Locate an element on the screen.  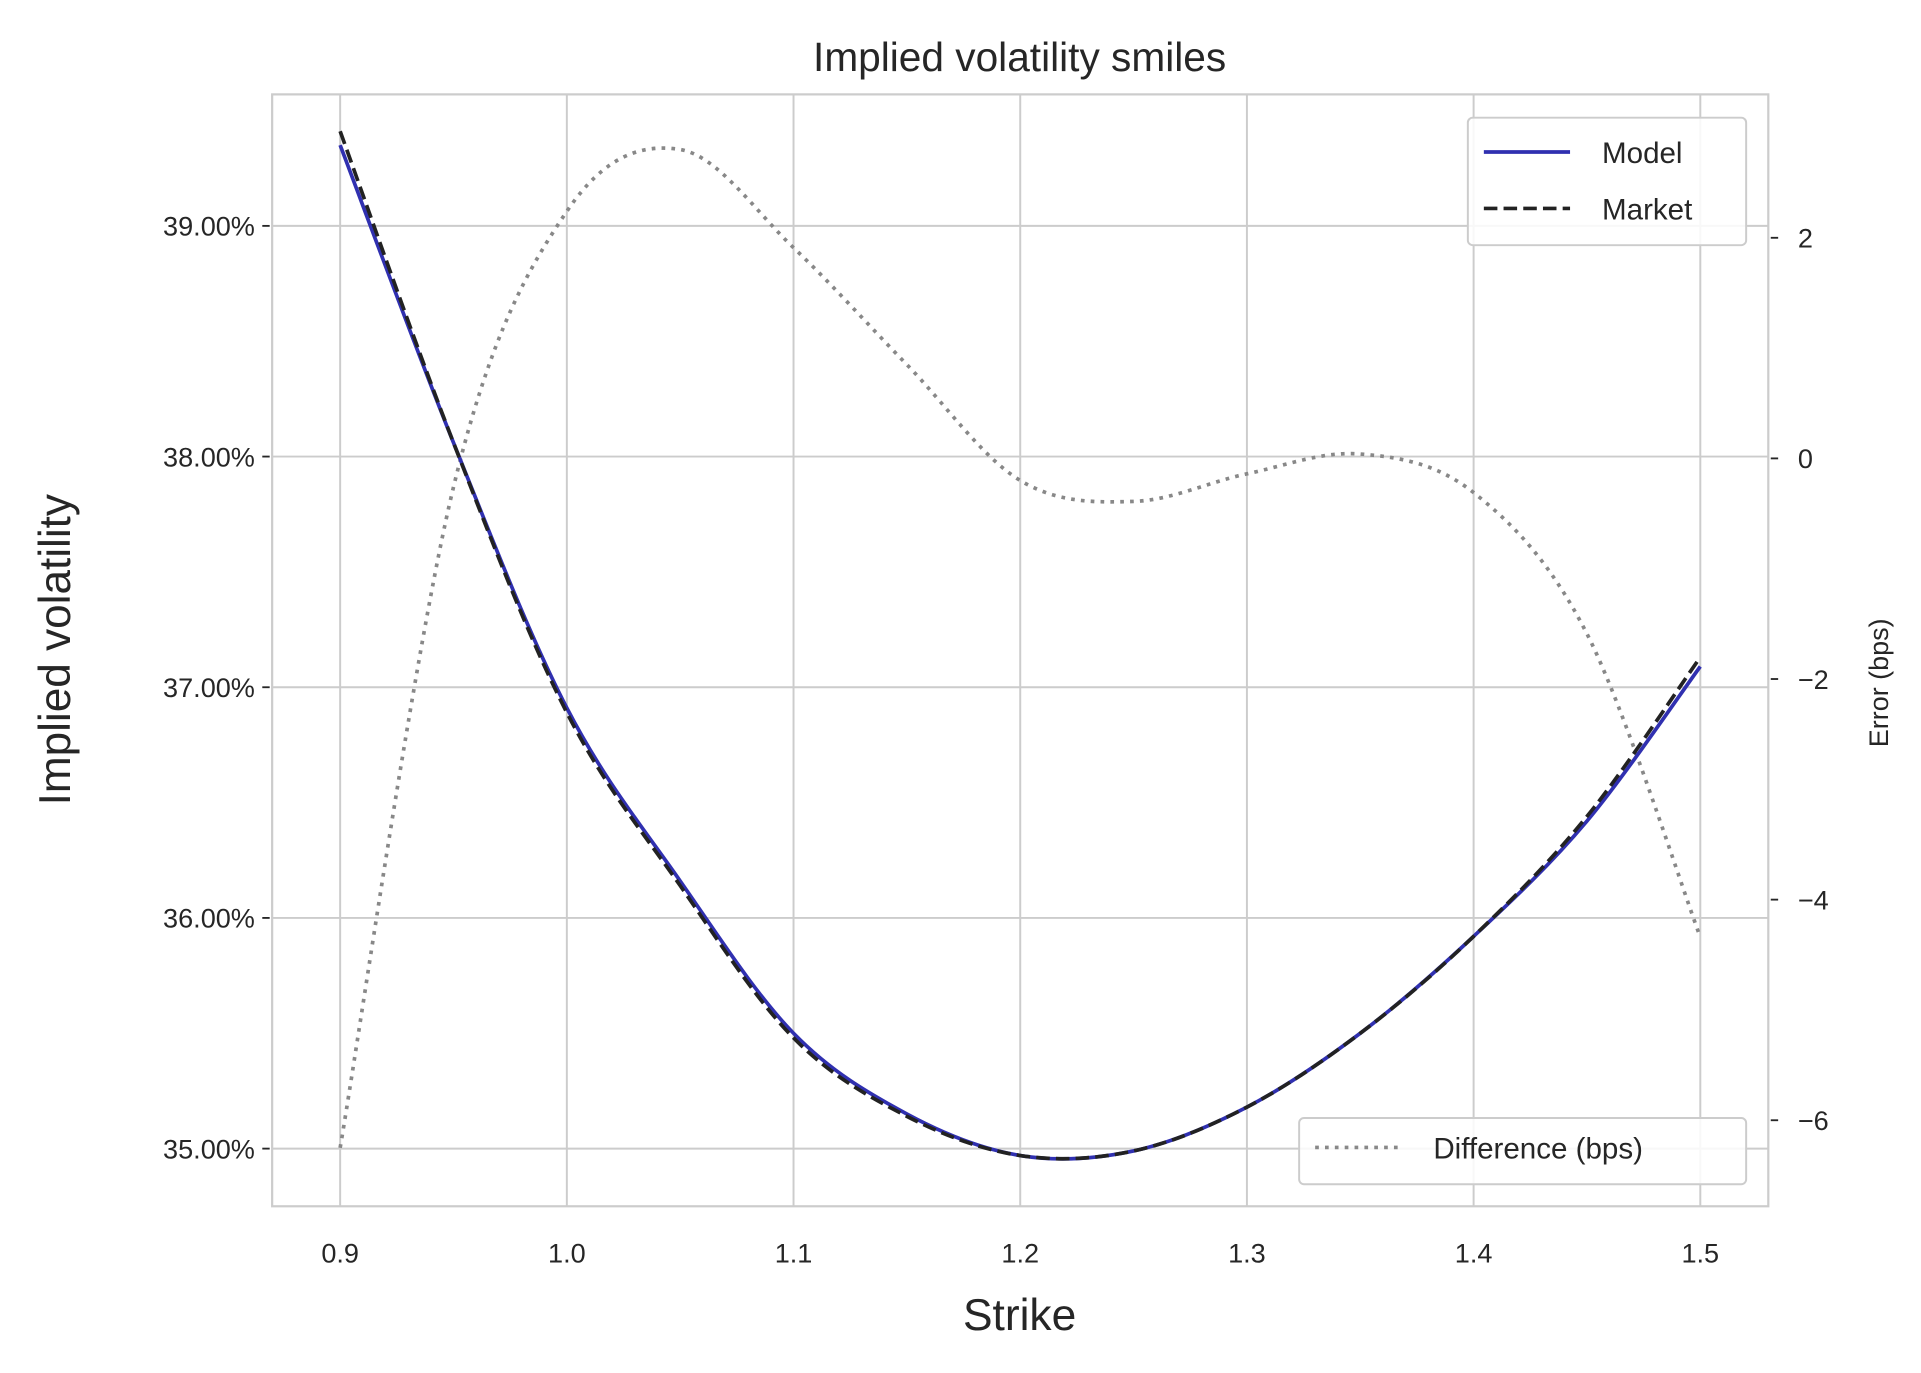
y2-tick-label: 0 is located at coordinates (1805, 459).